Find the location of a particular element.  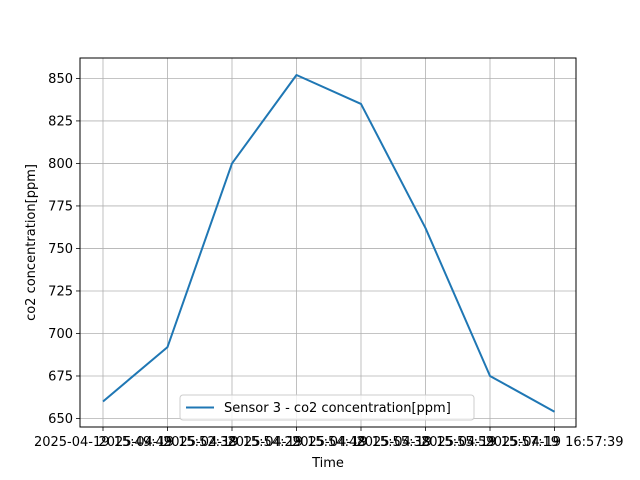

x-tick-label: 2025-04-19 15:55:38 is located at coordinates (361, 442).